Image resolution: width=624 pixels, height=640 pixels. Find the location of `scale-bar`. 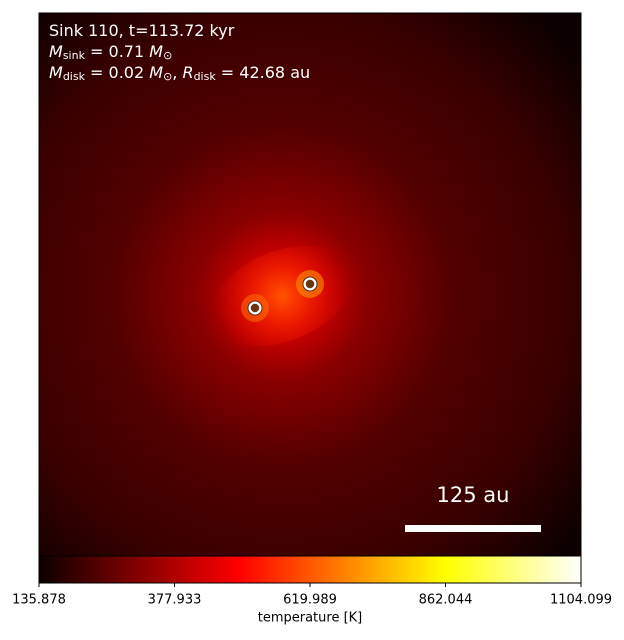

scale-bar is located at coordinates (473, 528).